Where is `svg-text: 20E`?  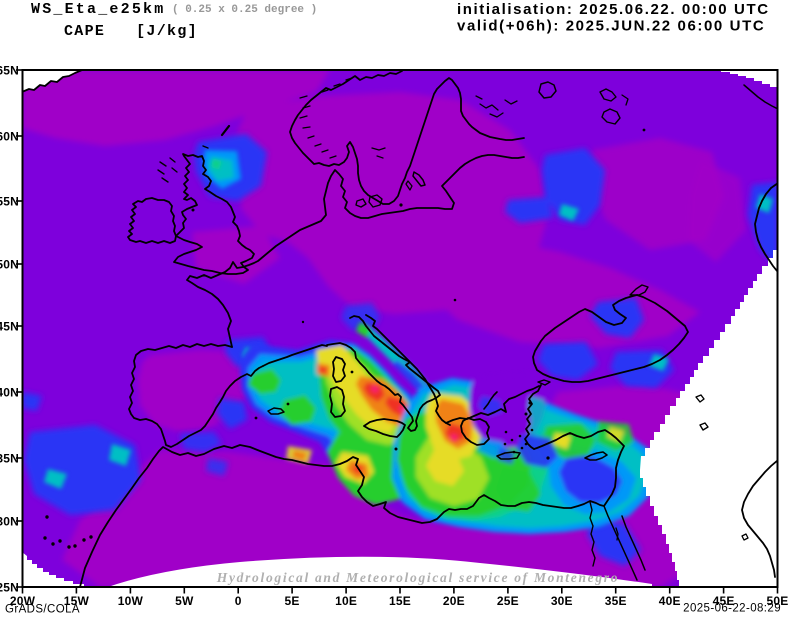
svg-text: 20E is located at coordinates (454, 601).